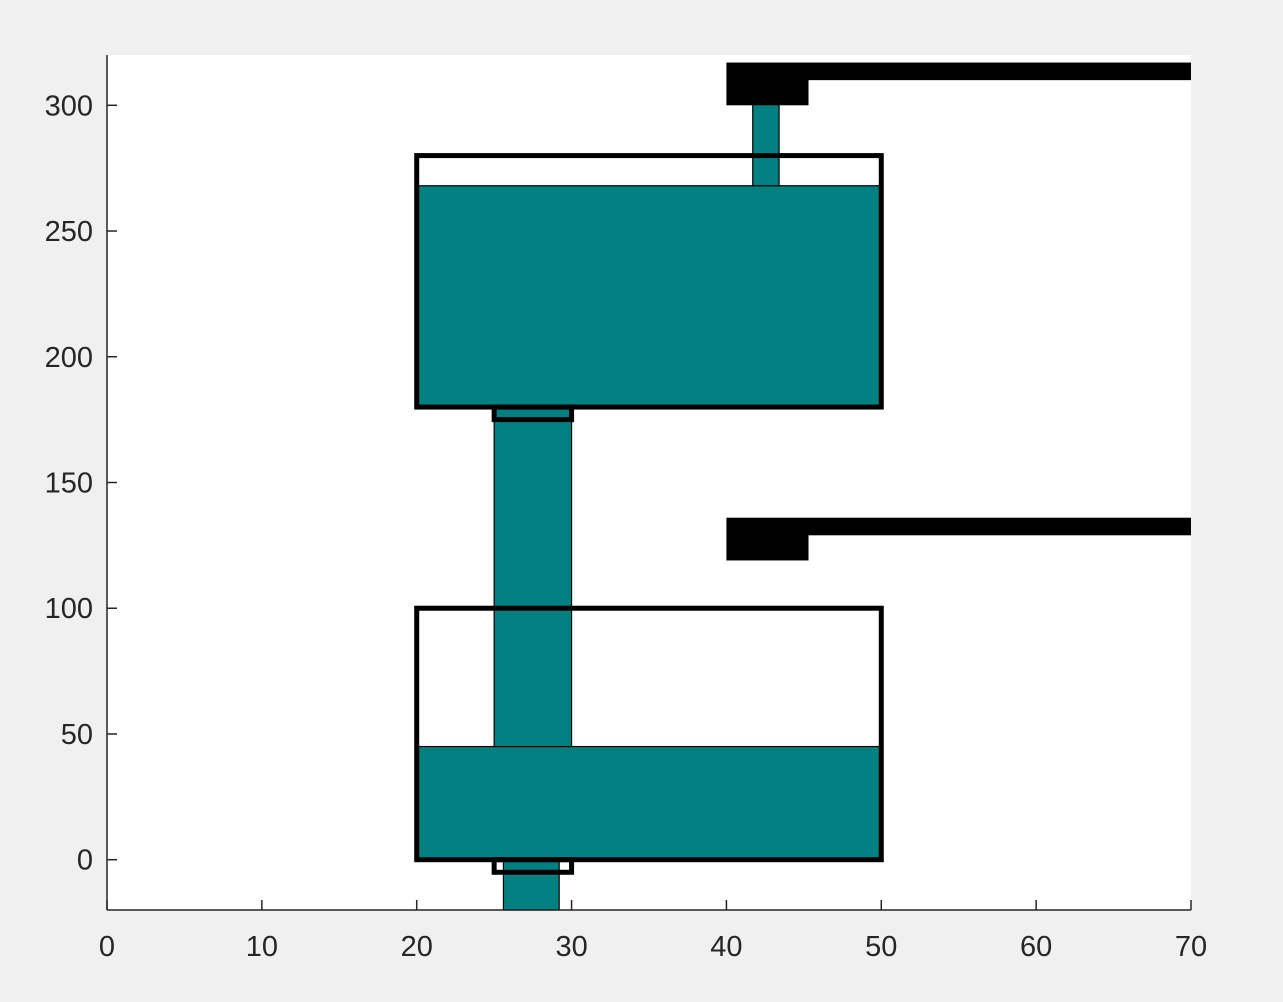 The height and width of the screenshot is (1002, 1283). Describe the element at coordinates (649, 734) in the screenshot. I see `lower-tank-outline` at that location.